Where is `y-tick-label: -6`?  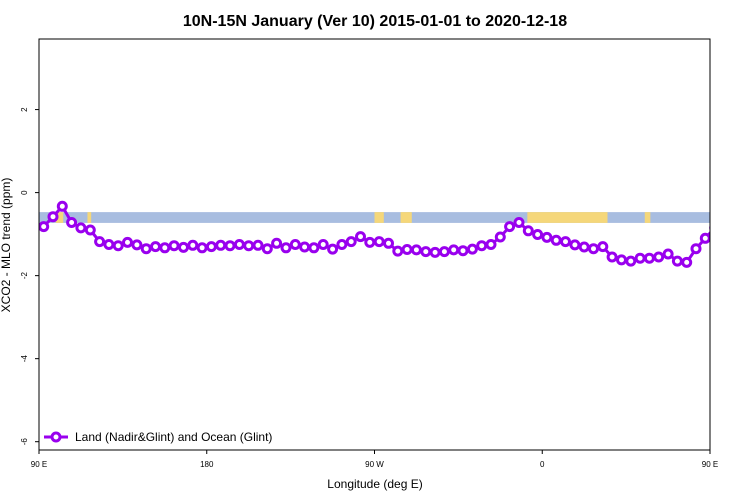 y-tick-label: -6 is located at coordinates (24, 442).